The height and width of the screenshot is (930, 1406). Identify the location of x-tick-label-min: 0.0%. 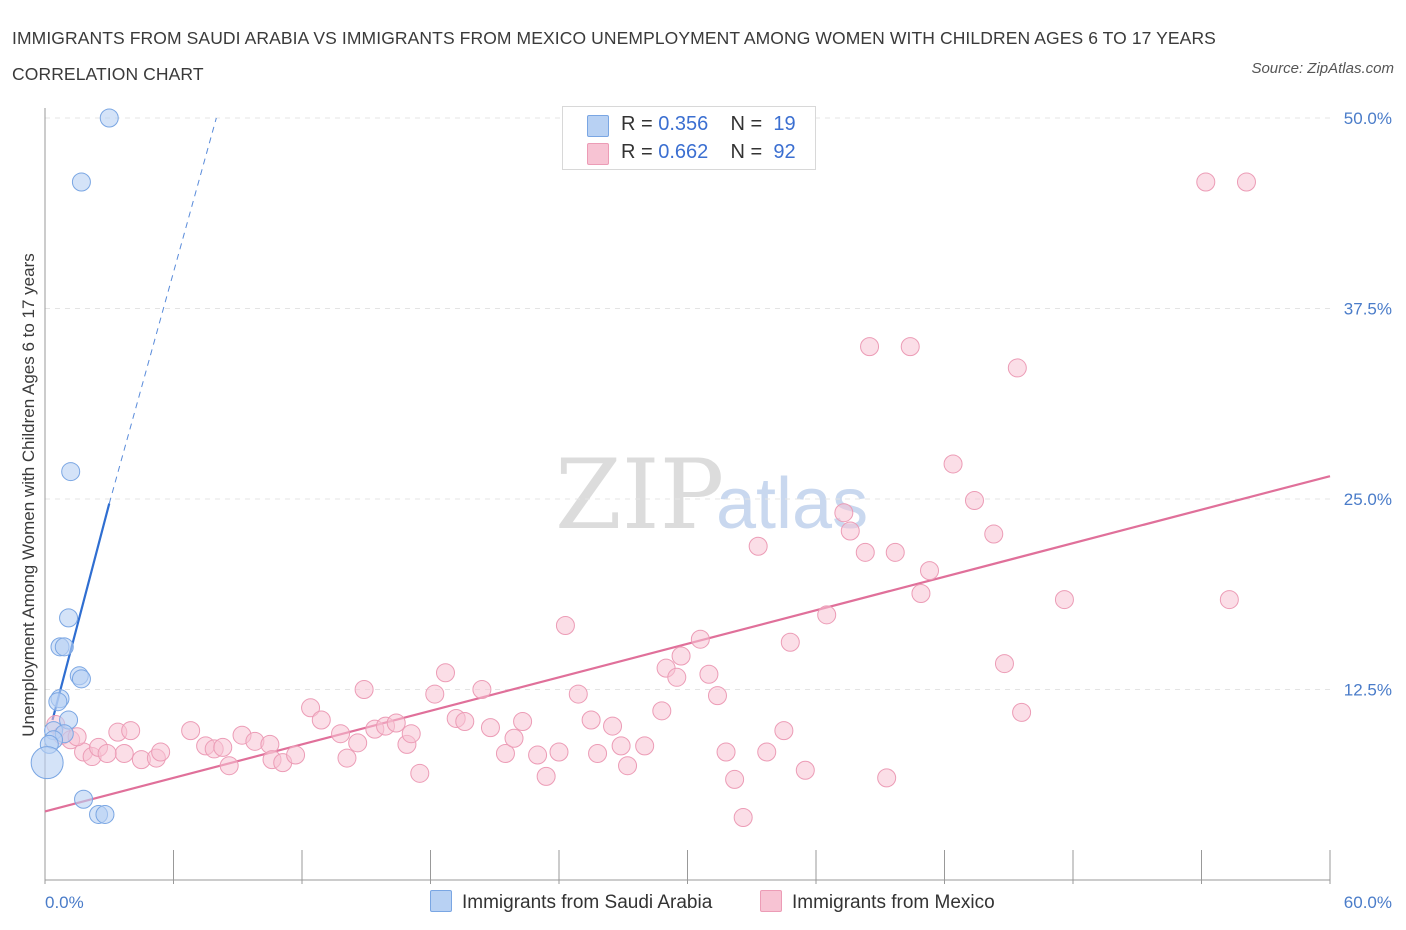
(64, 902).